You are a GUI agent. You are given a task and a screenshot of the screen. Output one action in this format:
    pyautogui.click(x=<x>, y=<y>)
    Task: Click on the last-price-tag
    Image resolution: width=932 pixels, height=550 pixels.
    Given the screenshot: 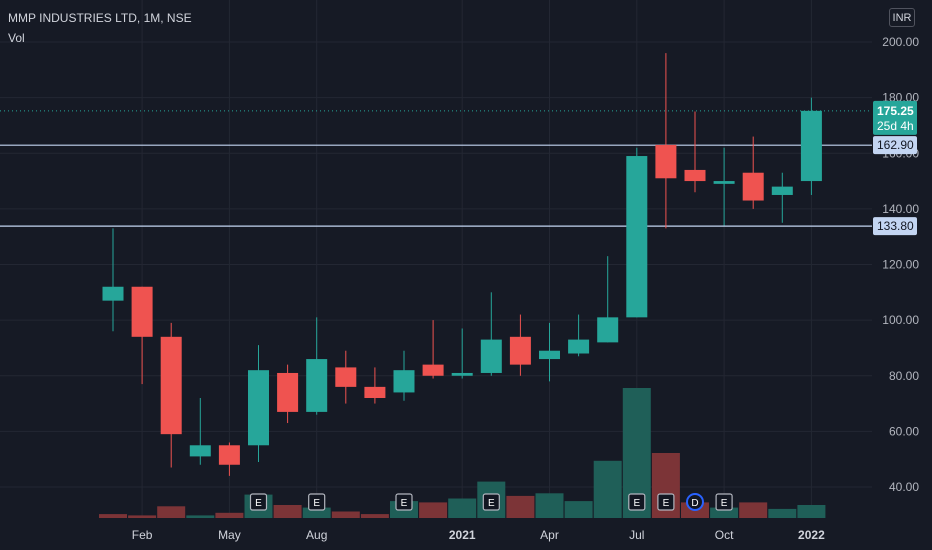 What is the action you would take?
    pyautogui.click(x=895, y=117)
    